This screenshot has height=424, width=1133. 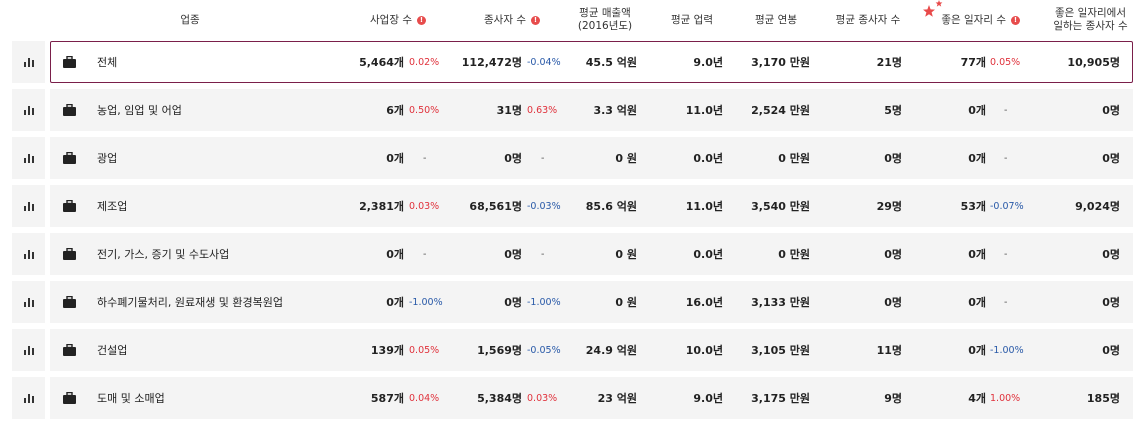 What do you see at coordinates (381, 62) in the screenshot?
I see `sites-count: 5,464개` at bounding box center [381, 62].